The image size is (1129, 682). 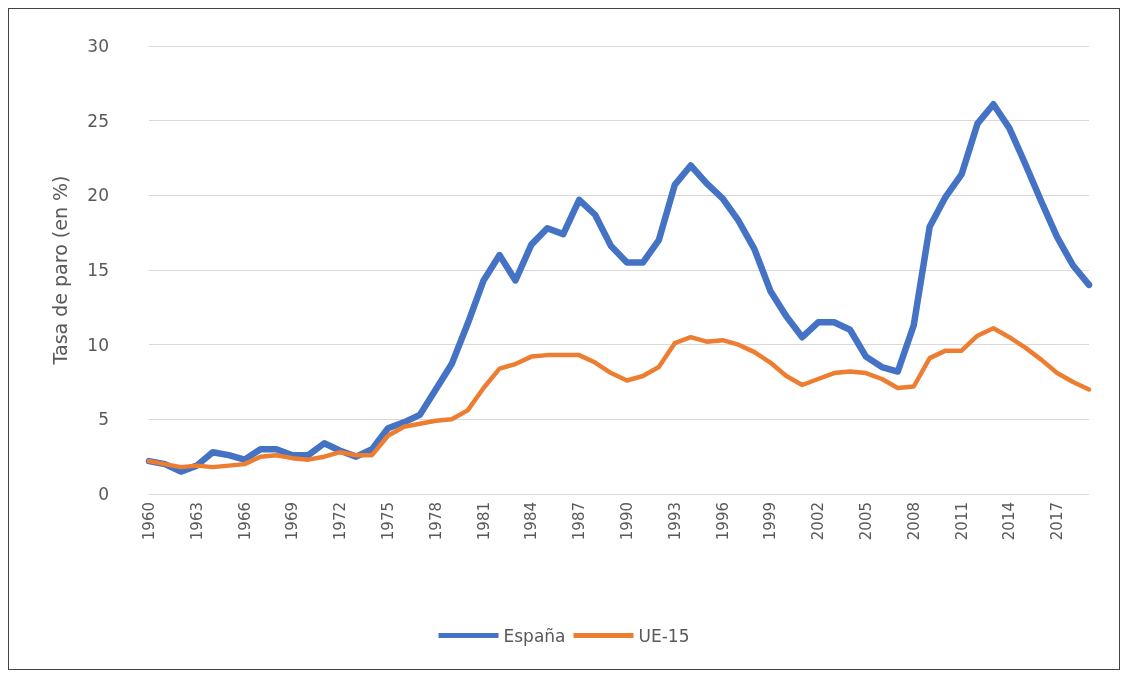 I want to click on x-tick-label: 1996, so click(x=722, y=521).